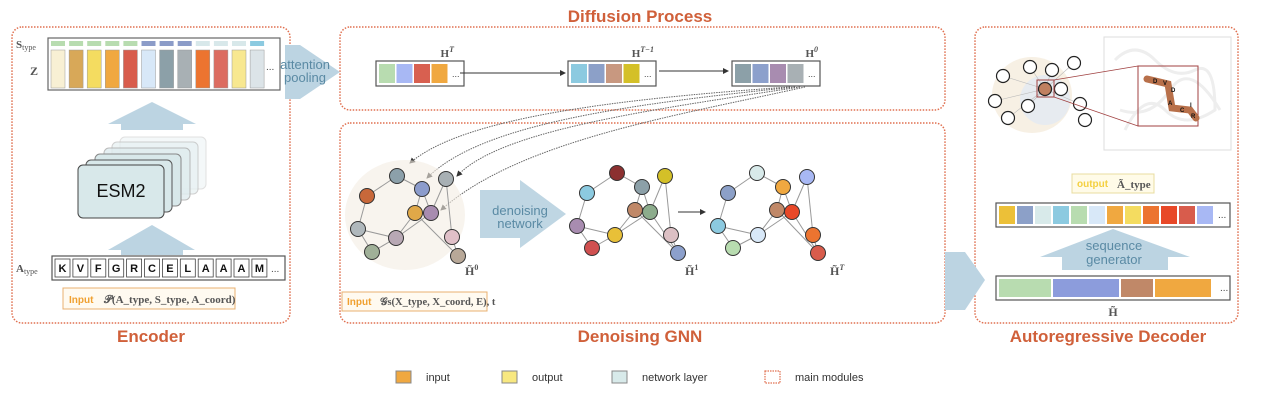  What do you see at coordinates (34, 71) in the screenshot?
I see `z-label: Z` at bounding box center [34, 71].